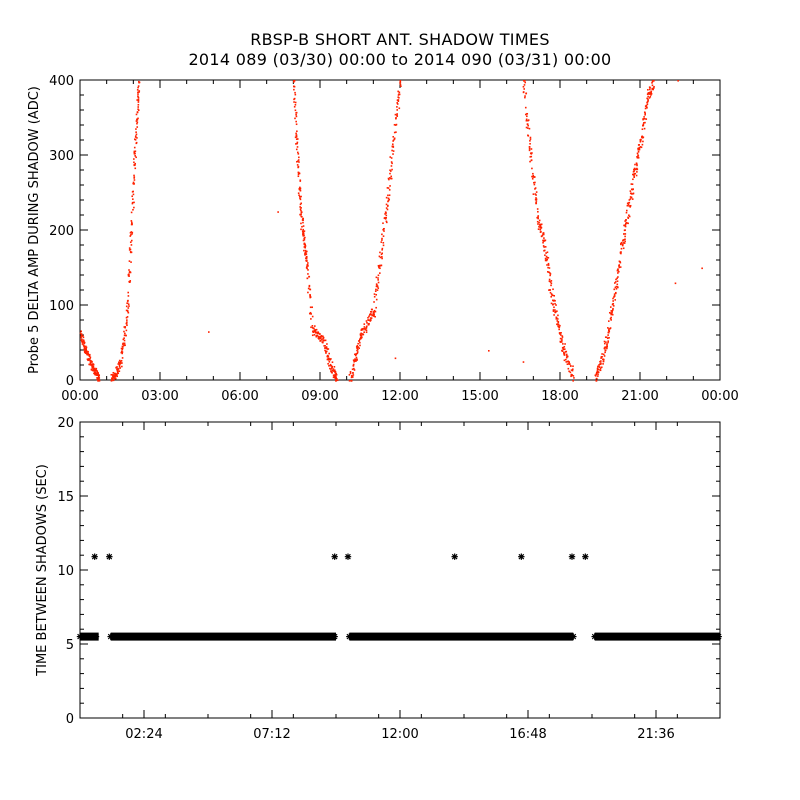  What do you see at coordinates (65, 497) in the screenshot?
I see `y-tick-label: 15` at bounding box center [65, 497].